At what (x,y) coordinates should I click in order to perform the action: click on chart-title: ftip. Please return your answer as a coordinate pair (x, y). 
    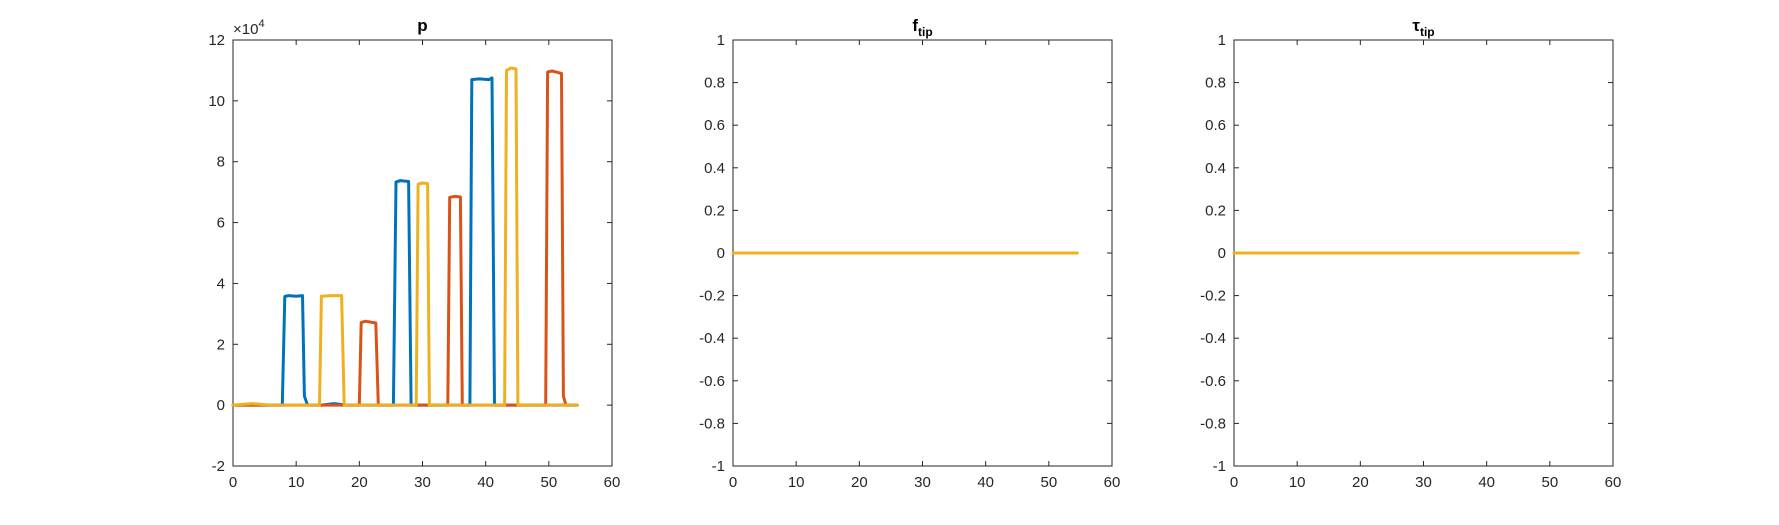
    Looking at the image, I should click on (922, 27).